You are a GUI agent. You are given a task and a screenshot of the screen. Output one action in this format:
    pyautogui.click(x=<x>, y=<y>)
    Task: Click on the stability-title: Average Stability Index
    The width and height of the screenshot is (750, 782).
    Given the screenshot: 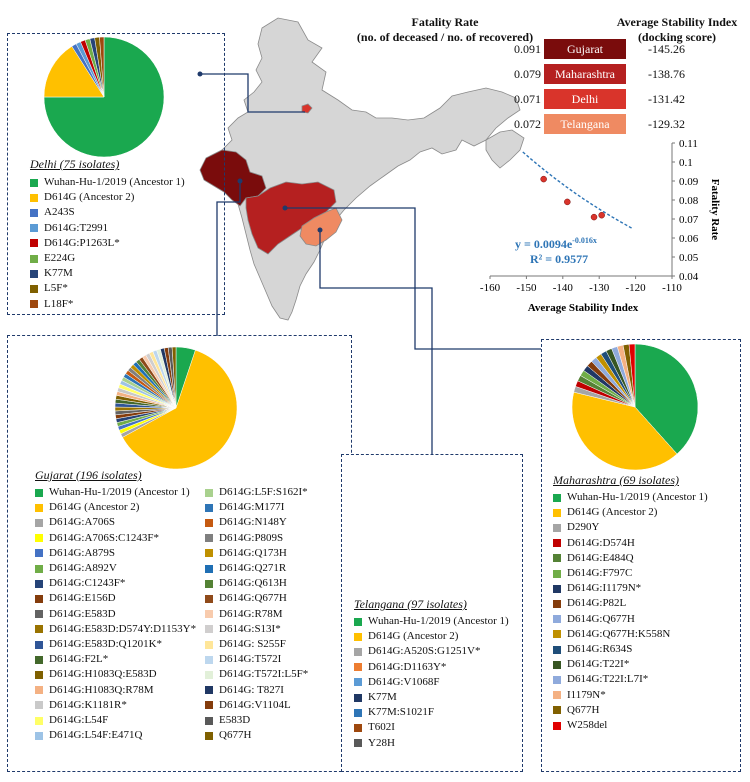 What is the action you would take?
    pyautogui.click(x=677, y=22)
    